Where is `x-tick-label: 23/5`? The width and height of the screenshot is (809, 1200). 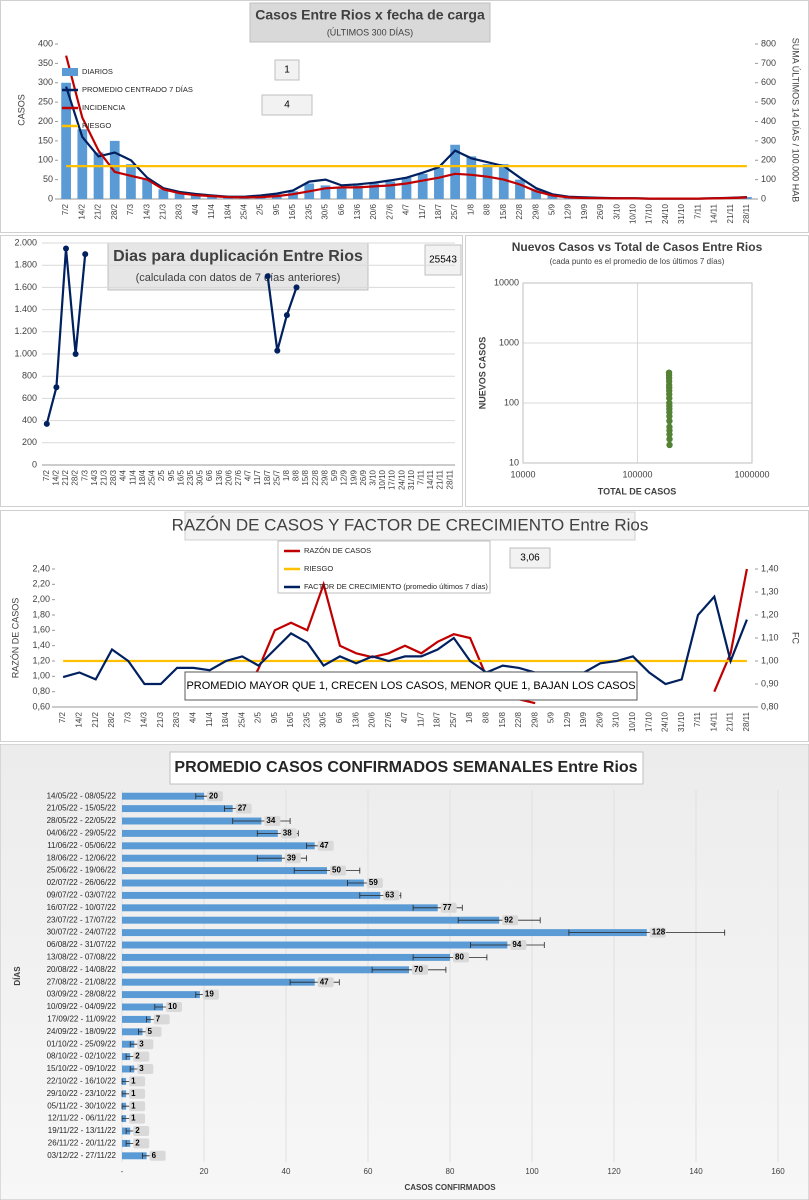
x-tick-label: 23/5 is located at coordinates (306, 719).